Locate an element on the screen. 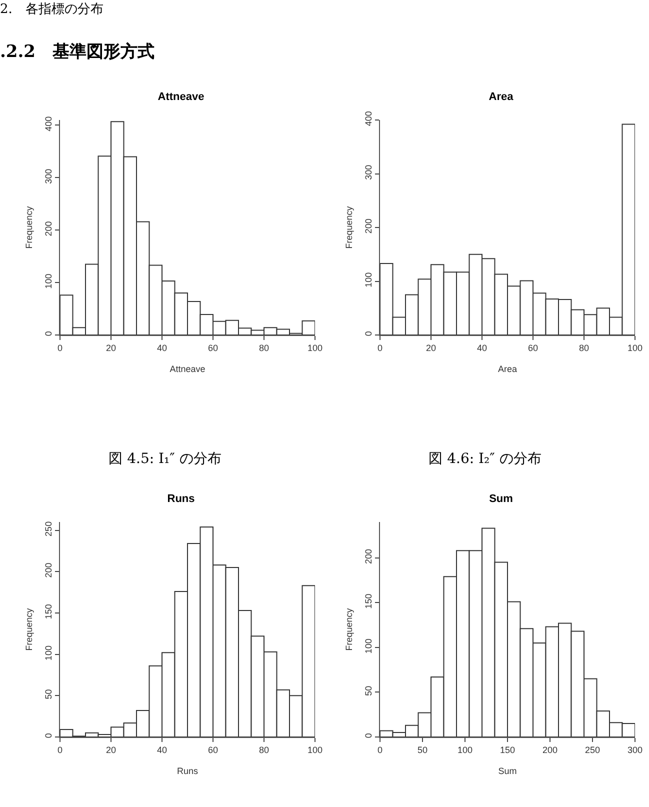 The width and height of the screenshot is (649, 807). x-axis-title: Runs is located at coordinates (187, 771).